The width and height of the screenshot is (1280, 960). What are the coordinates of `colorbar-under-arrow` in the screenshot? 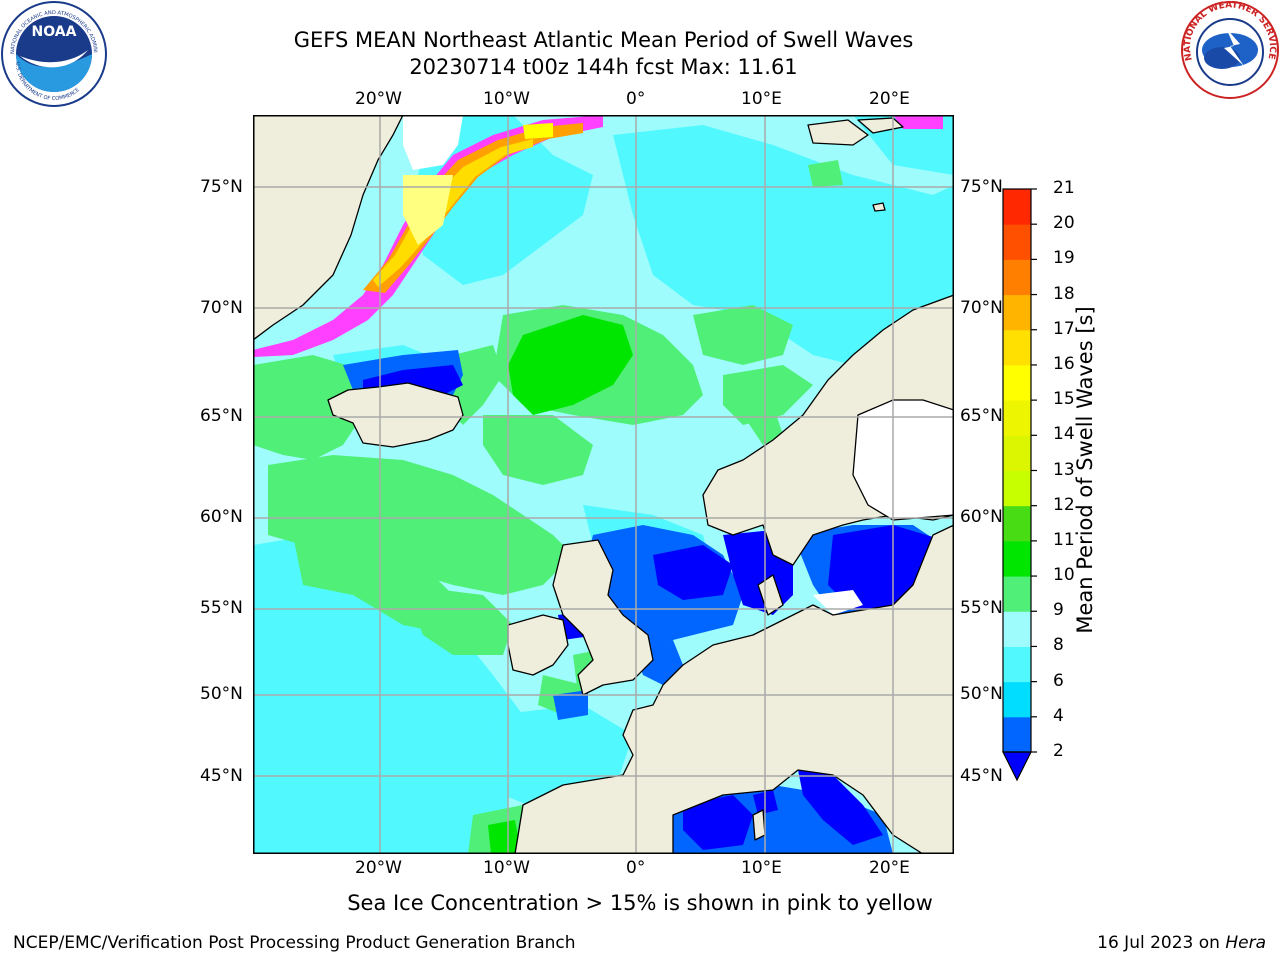 It's located at (1017, 766).